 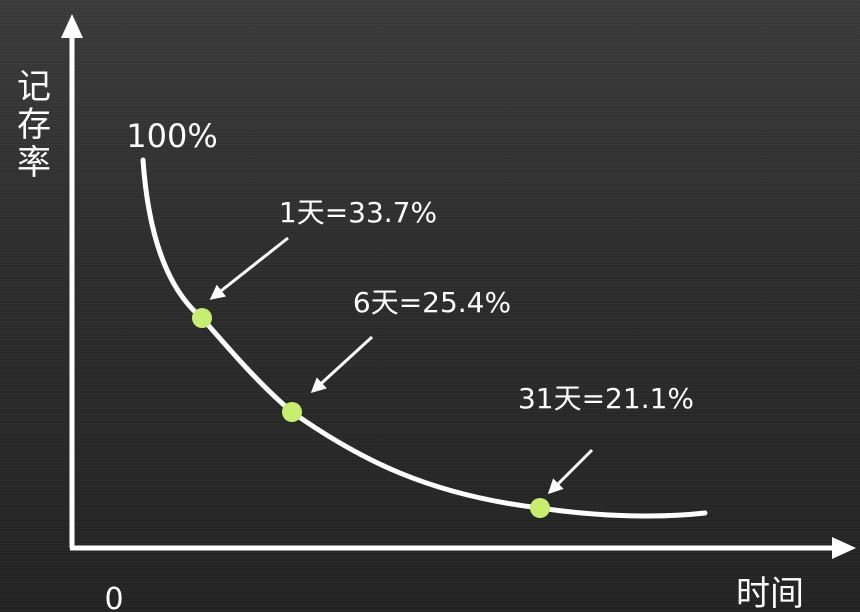 What do you see at coordinates (432, 302) in the screenshot?
I see `point-label-2: 6天=25.4%` at bounding box center [432, 302].